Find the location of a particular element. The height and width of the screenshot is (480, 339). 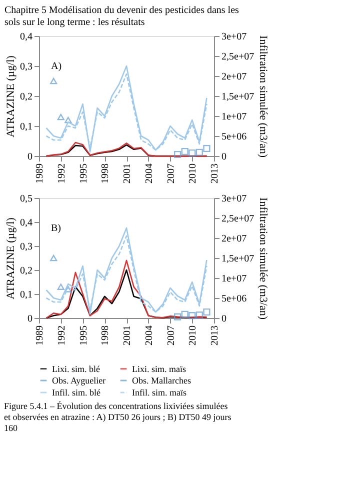

legend-label: Infil. sim. maïs is located at coordinates (159, 393).